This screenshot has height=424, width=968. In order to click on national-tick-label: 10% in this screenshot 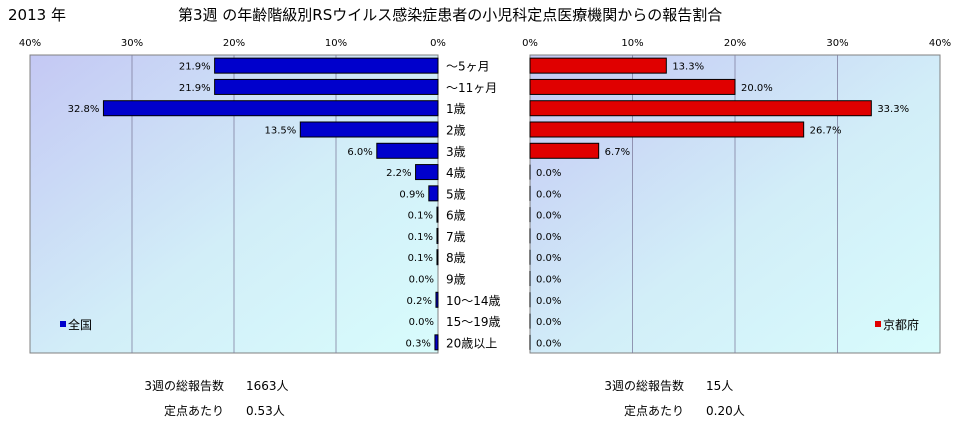, I will do `click(336, 43)`.